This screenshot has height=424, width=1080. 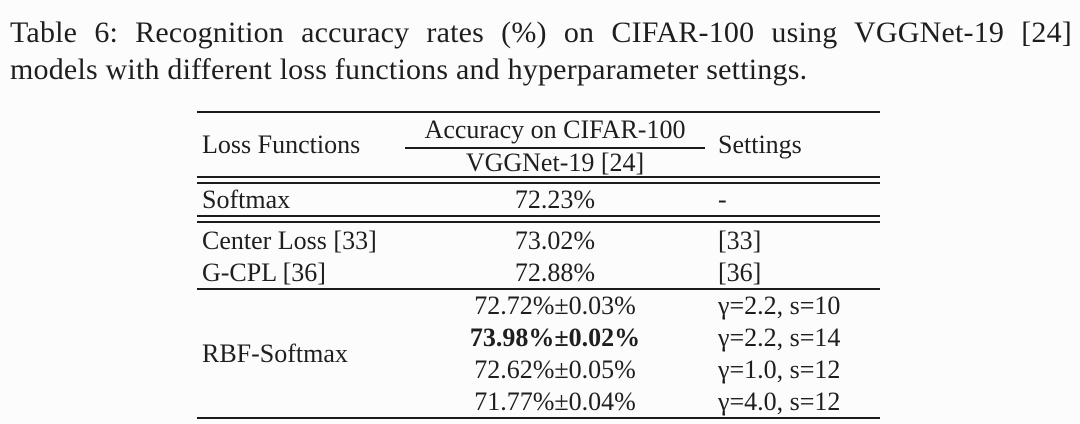 I want to click on rbf-3-accuracy-cell: 72.62%±0.05%, so click(x=555, y=369).